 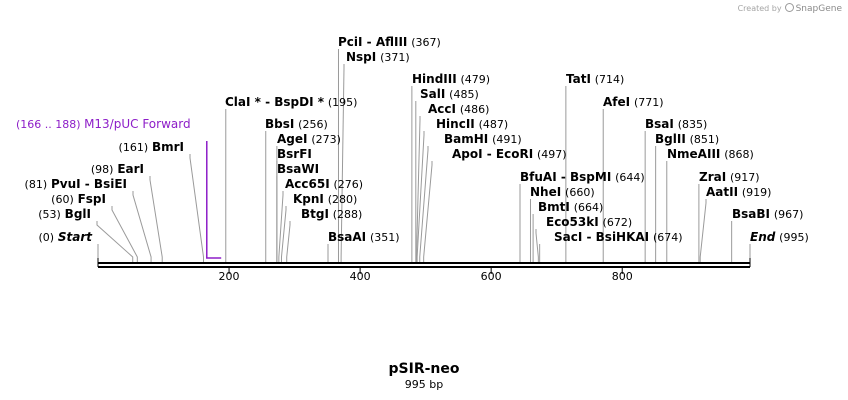 I want to click on site-name: BsaAI, so click(x=347, y=237).